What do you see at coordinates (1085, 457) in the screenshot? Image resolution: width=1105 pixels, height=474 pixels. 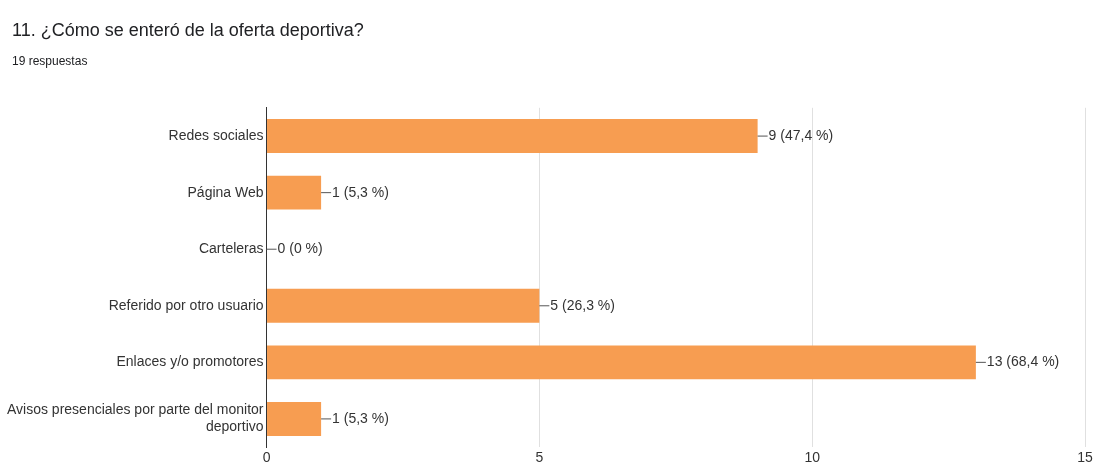 I see `x-tick-label: 15` at bounding box center [1085, 457].